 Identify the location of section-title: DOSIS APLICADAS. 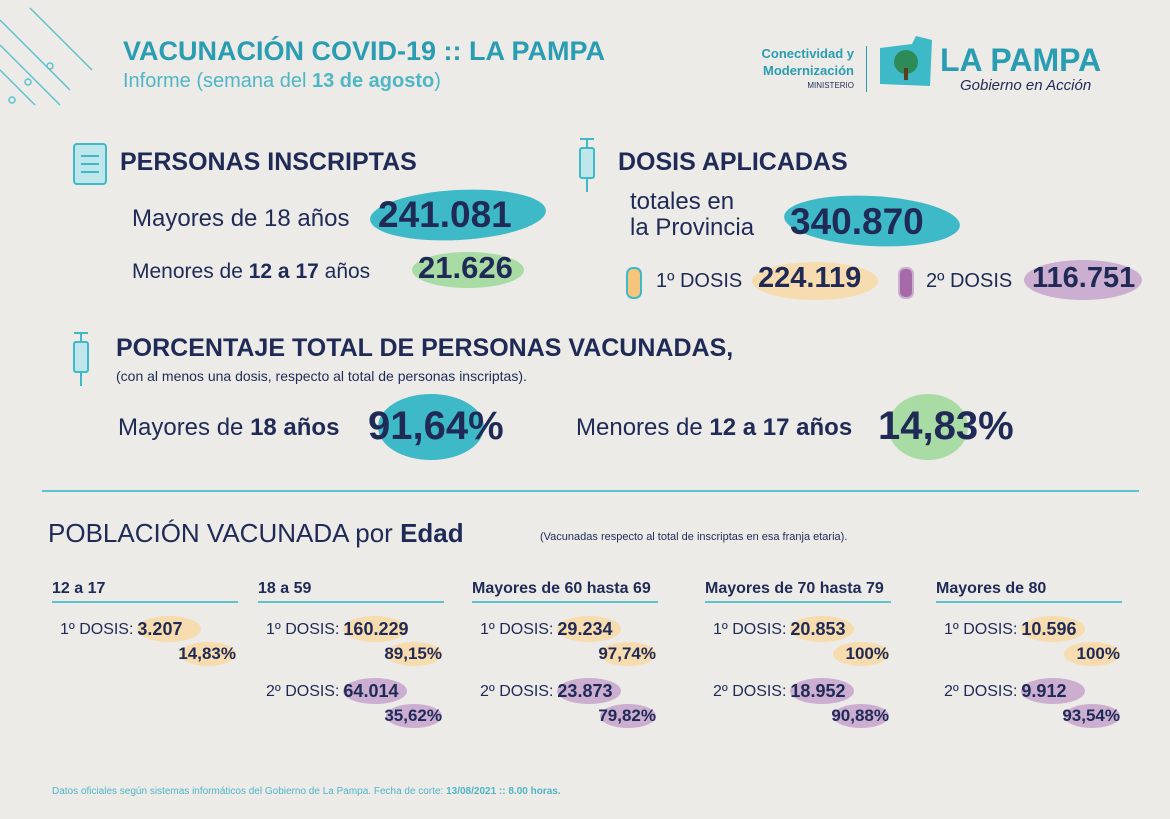
(733, 162).